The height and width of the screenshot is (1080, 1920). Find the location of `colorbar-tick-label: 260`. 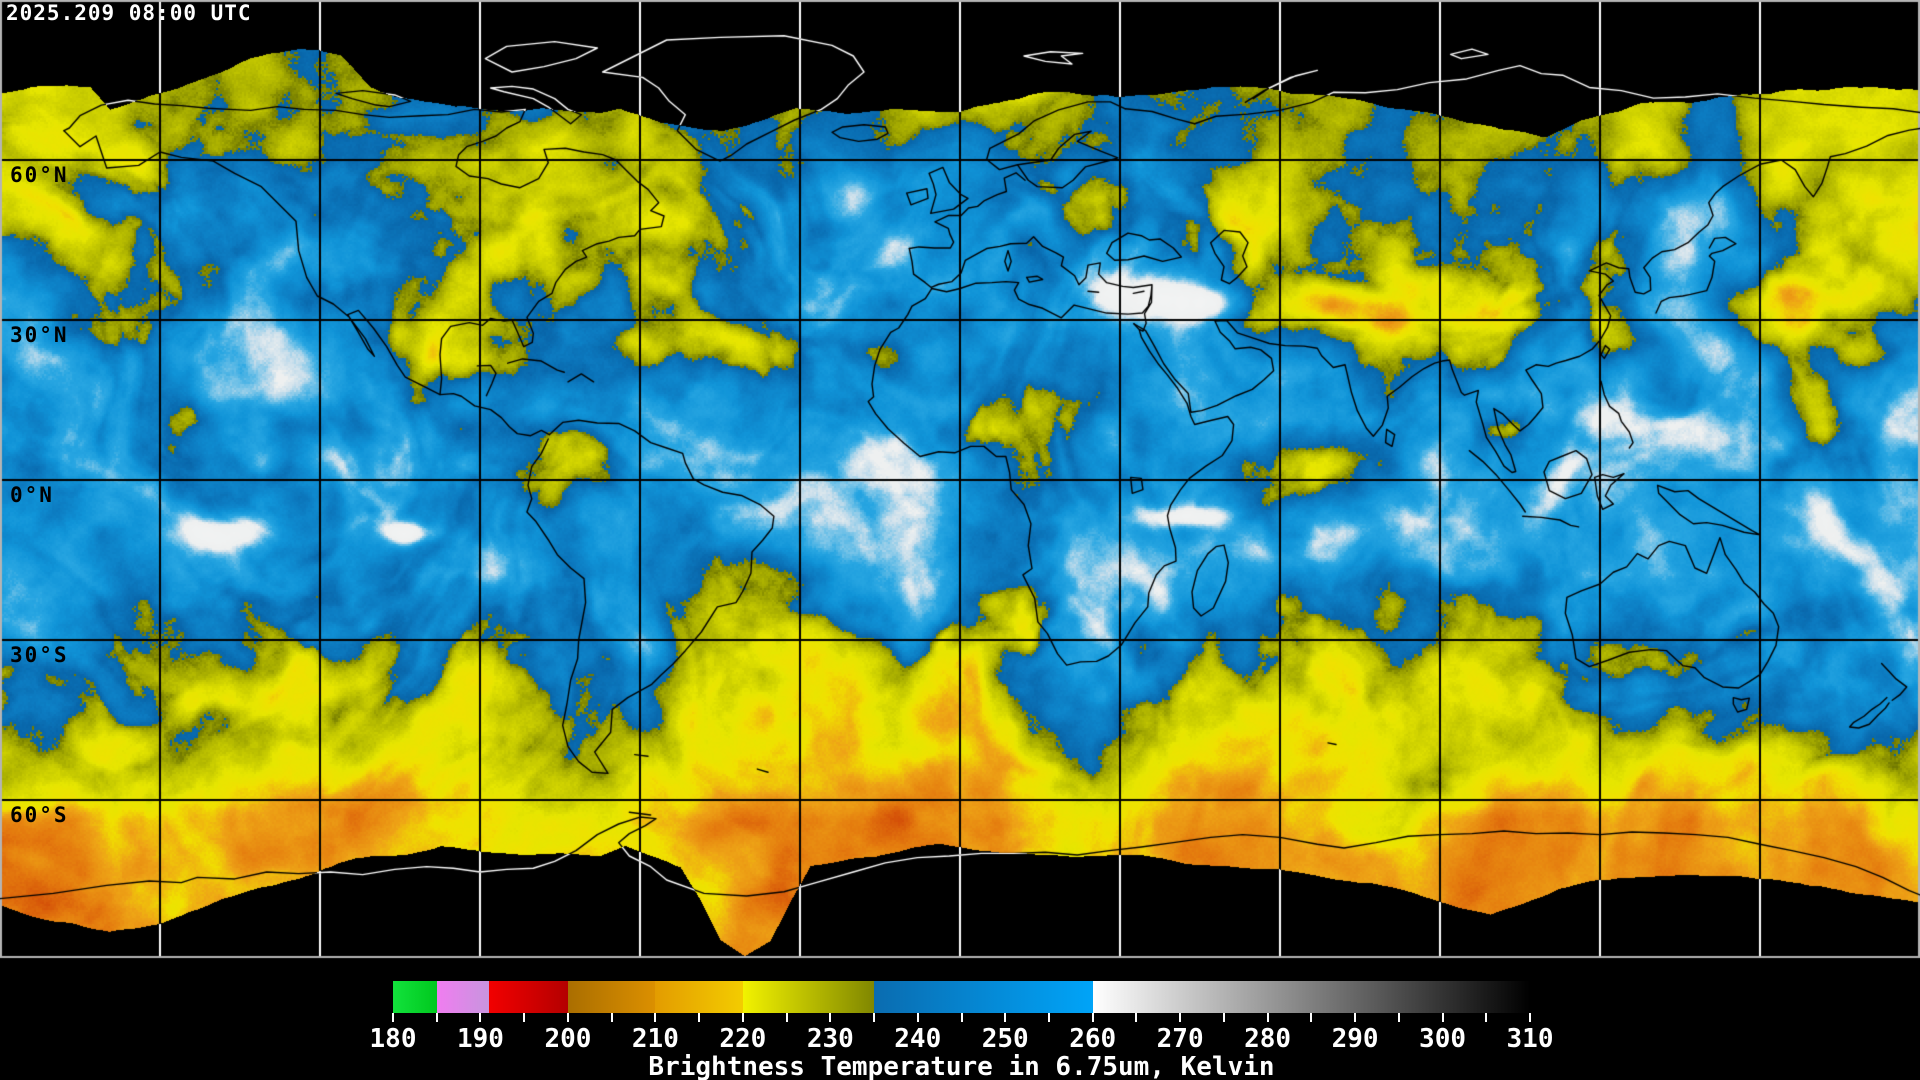

colorbar-tick-label: 260 is located at coordinates (1093, 1039).